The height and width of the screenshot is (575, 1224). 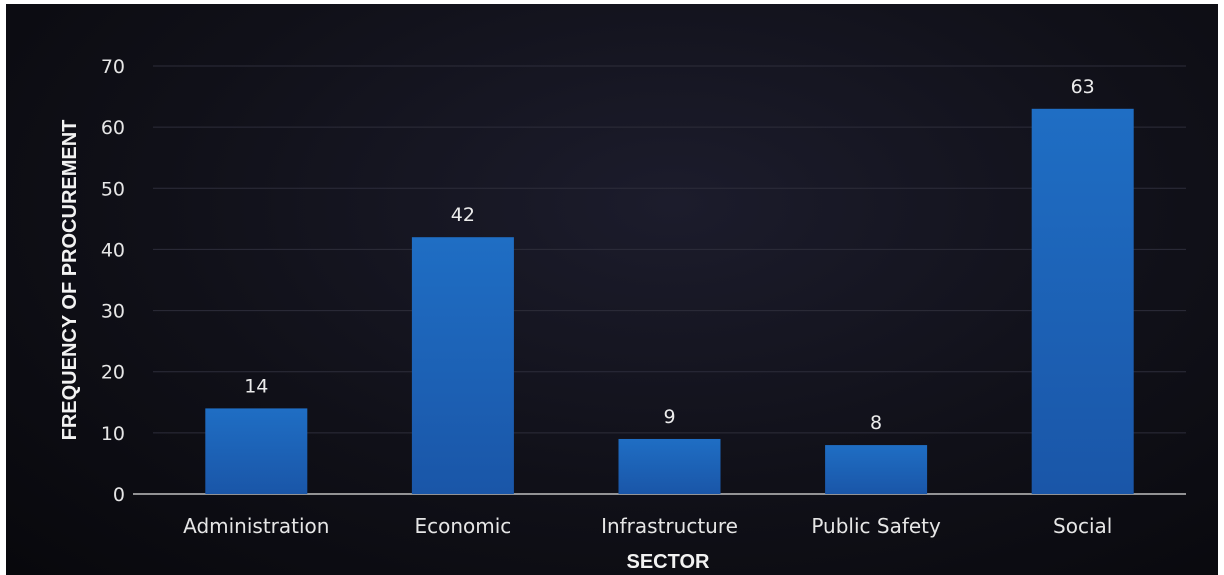 What do you see at coordinates (113, 373) in the screenshot?
I see `y-tick-label: 20` at bounding box center [113, 373].